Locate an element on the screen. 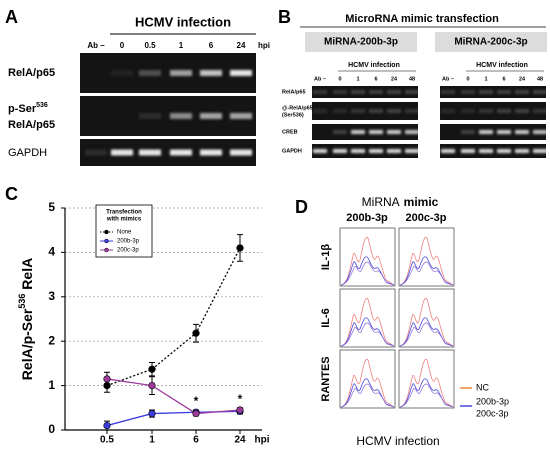 This screenshot has height=455, width=550. y-tick-label: 1 is located at coordinates (51, 385).